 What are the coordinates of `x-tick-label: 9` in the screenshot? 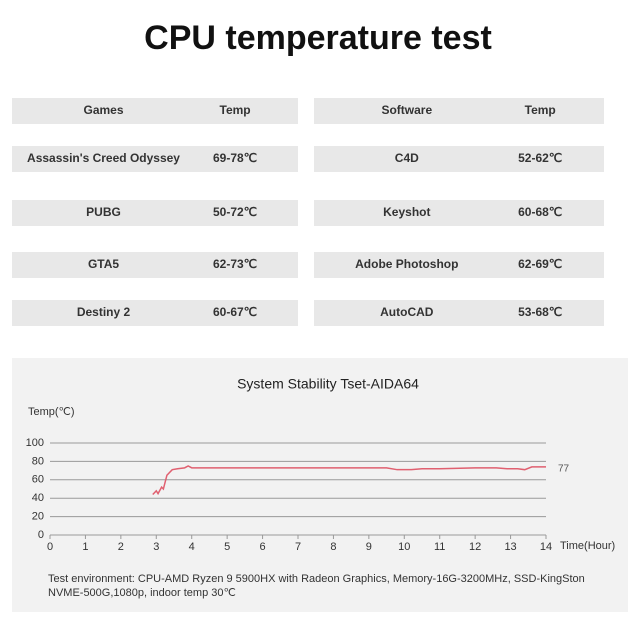 It's located at (369, 547).